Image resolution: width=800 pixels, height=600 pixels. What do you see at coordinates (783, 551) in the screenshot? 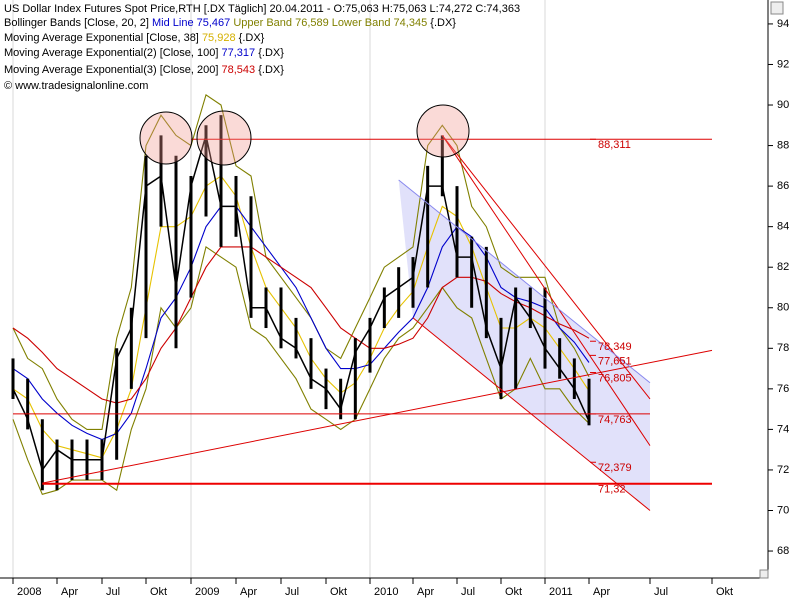
I see `y-tick-label: 68` at bounding box center [783, 551].